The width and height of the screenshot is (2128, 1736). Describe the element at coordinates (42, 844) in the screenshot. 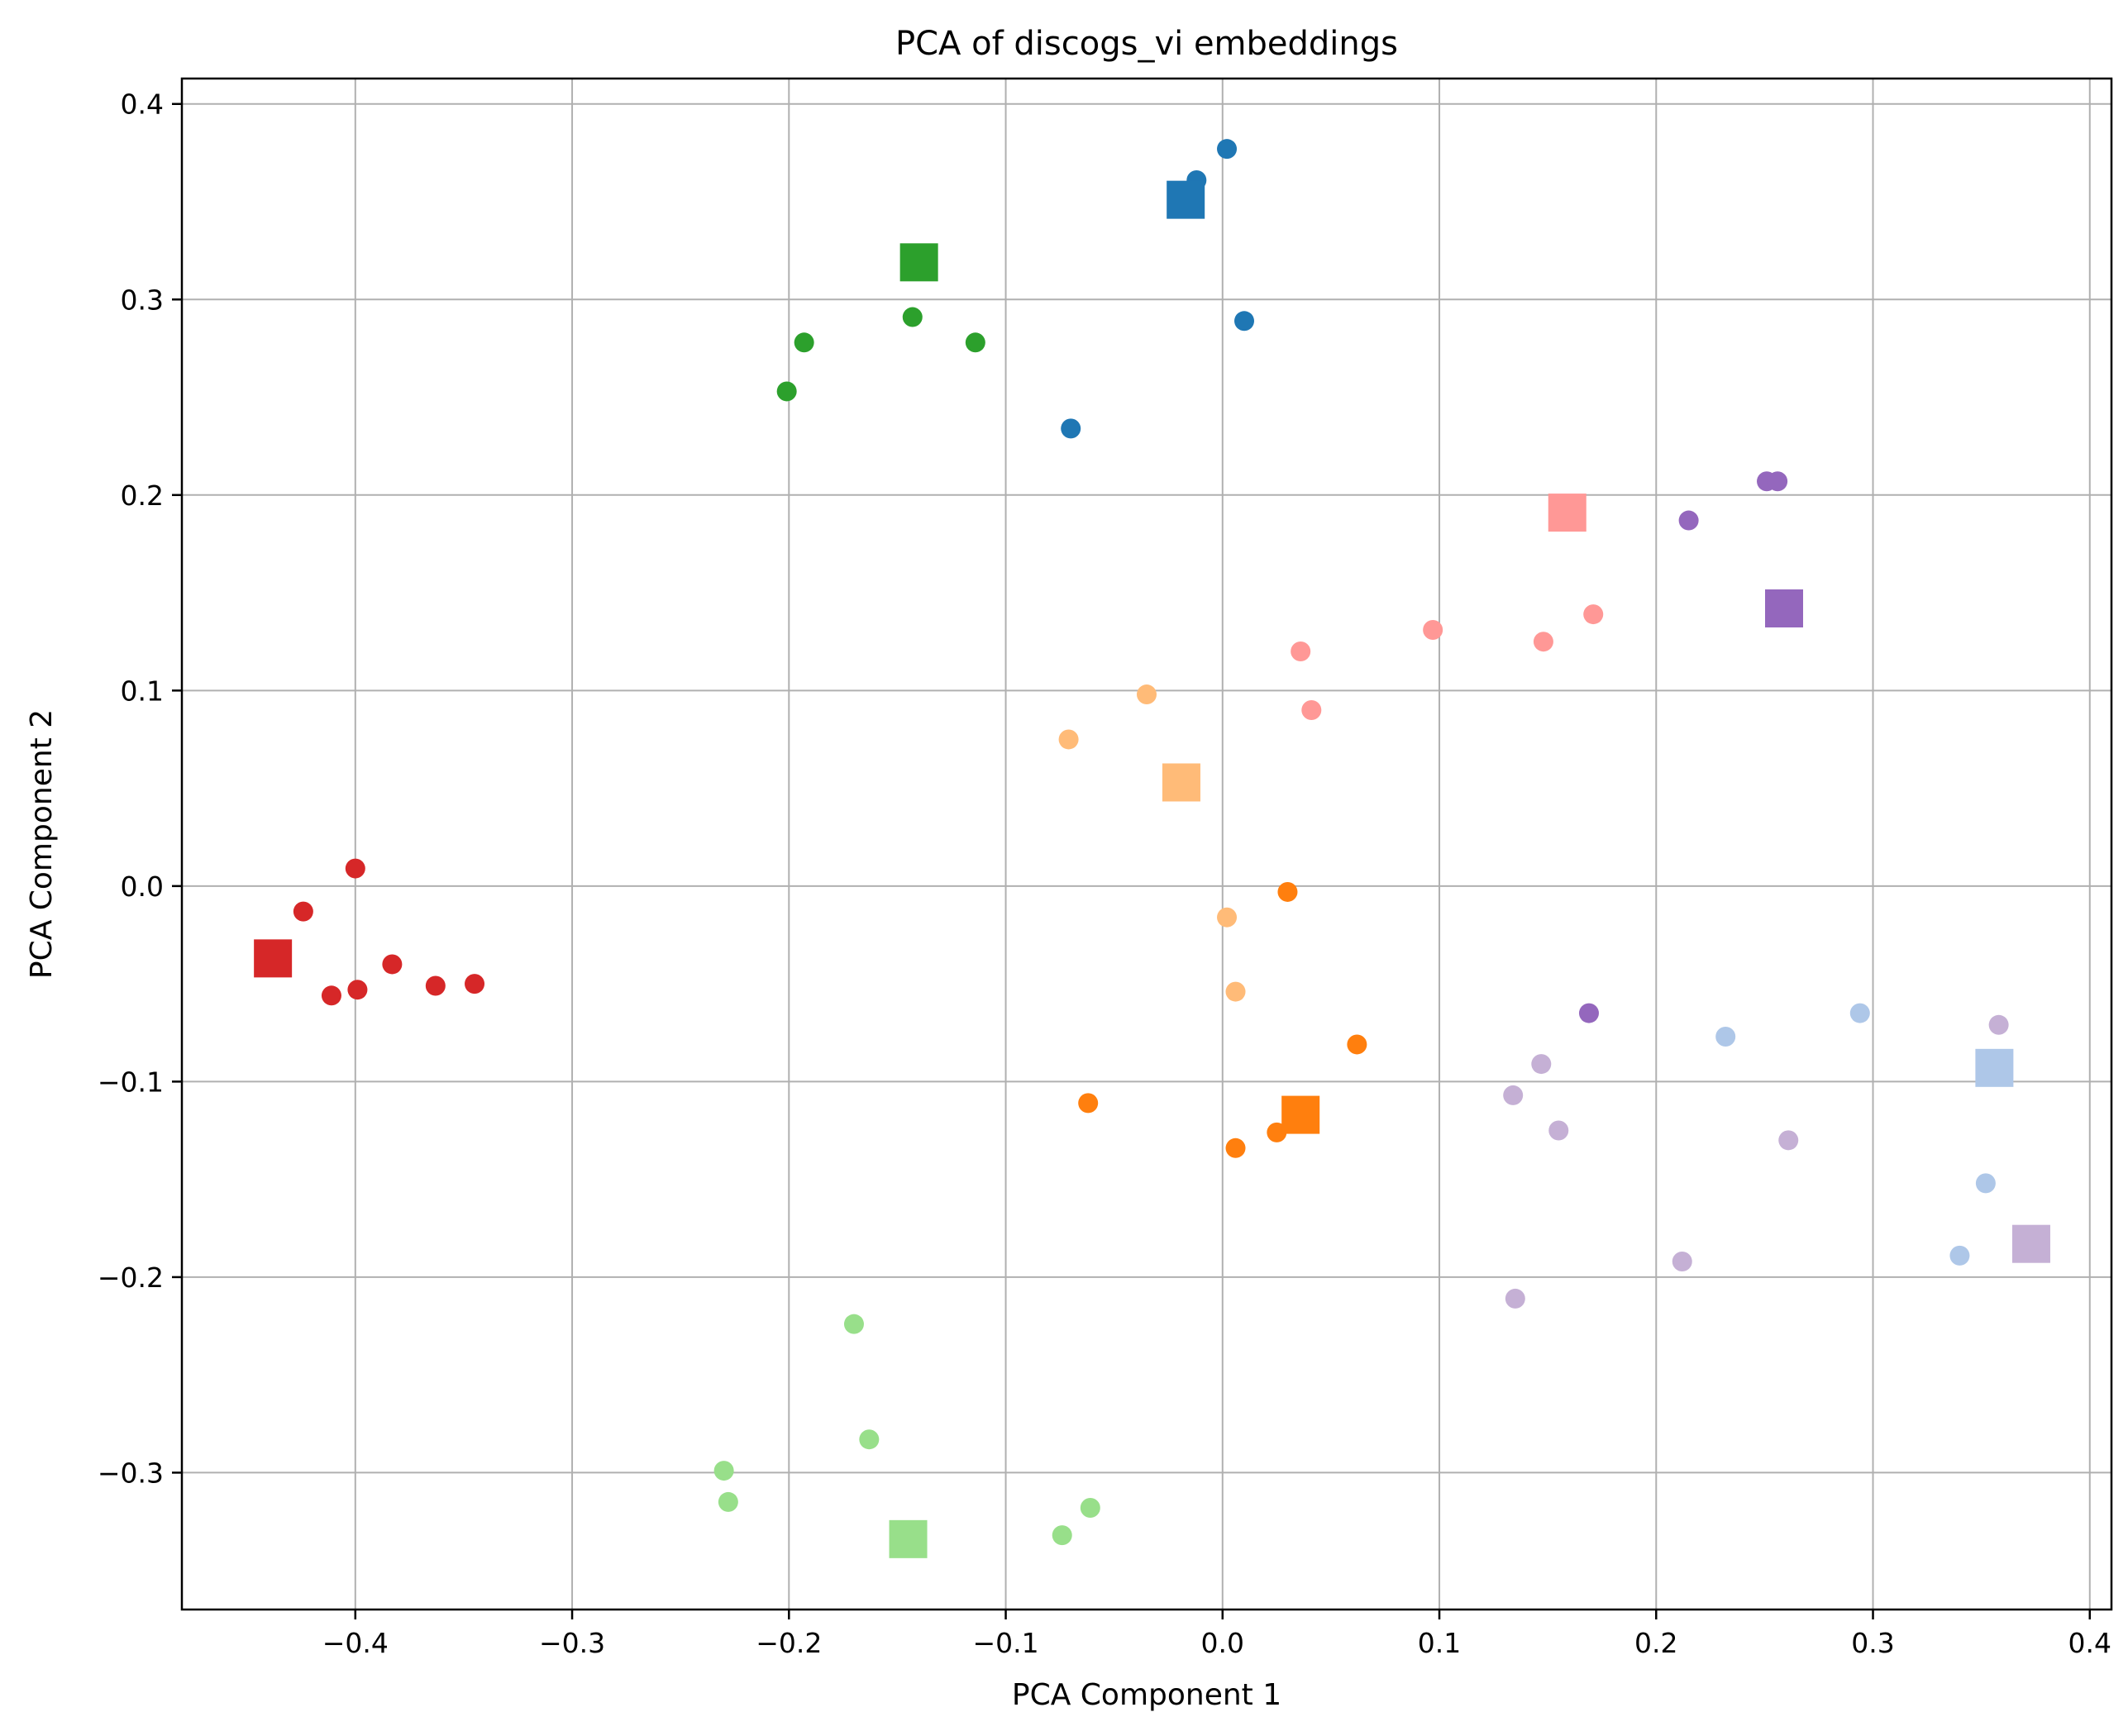

I see `y-axis-label: PCA Component 2` at that location.